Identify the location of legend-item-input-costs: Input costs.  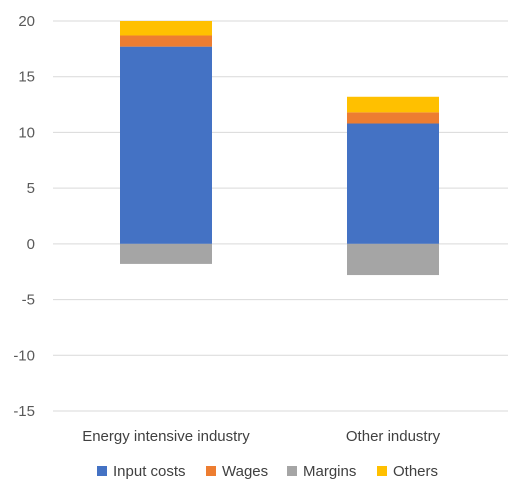
(141, 471).